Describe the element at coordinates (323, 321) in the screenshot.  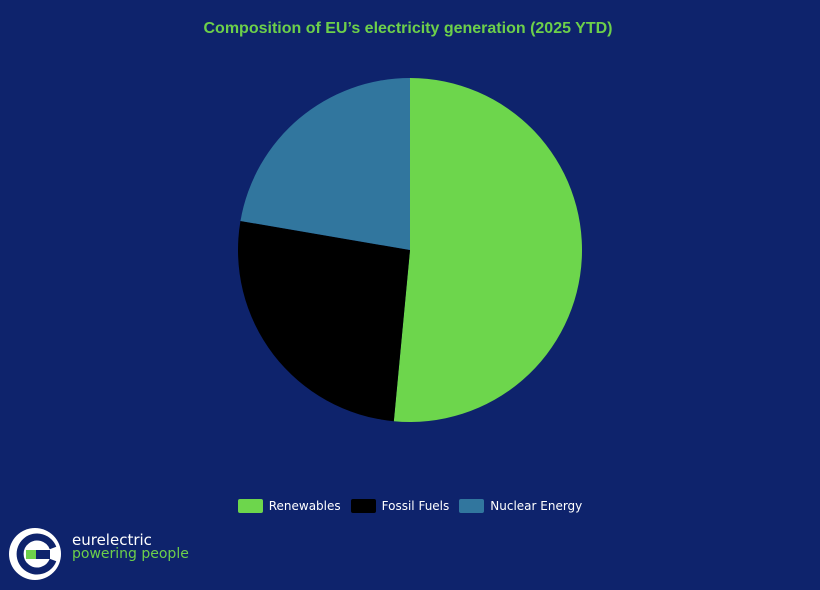
I see `pie-slice-fossil-fuels` at that location.